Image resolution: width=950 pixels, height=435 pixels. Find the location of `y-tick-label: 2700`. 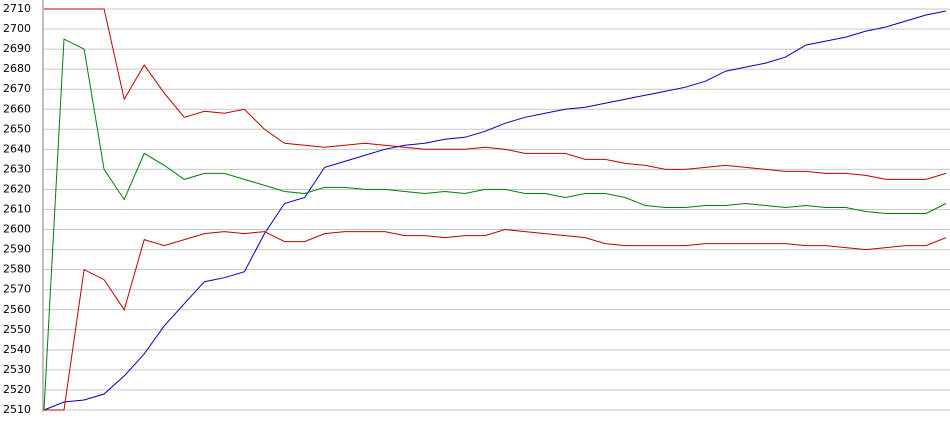

y-tick-label: 2700 is located at coordinates (17, 28).